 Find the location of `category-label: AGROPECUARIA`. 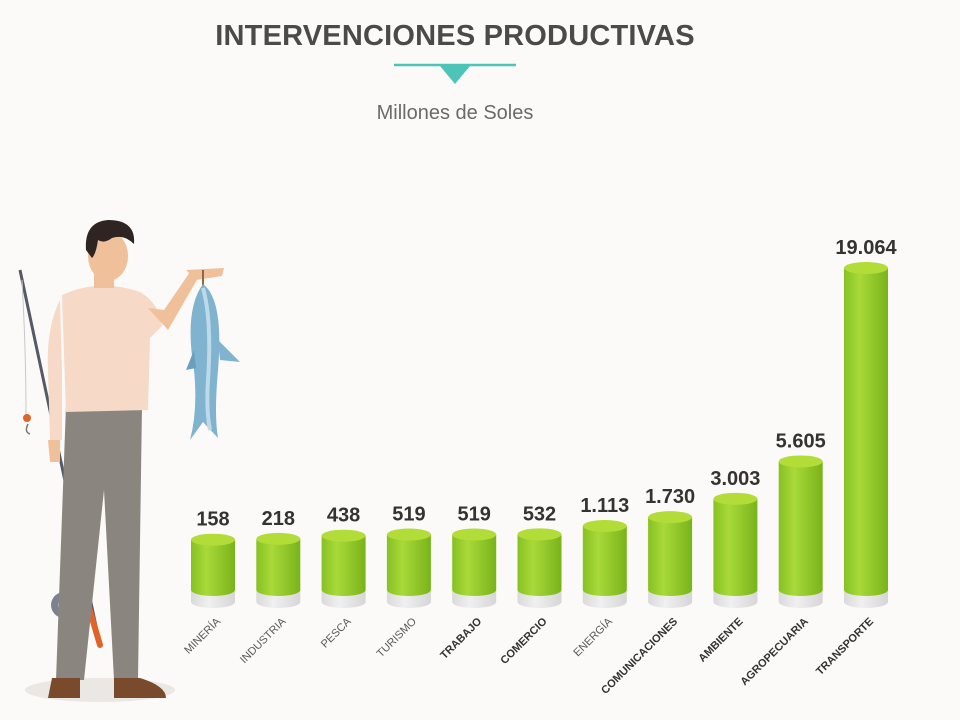

category-label: AGROPECUARIA is located at coordinates (774, 652).